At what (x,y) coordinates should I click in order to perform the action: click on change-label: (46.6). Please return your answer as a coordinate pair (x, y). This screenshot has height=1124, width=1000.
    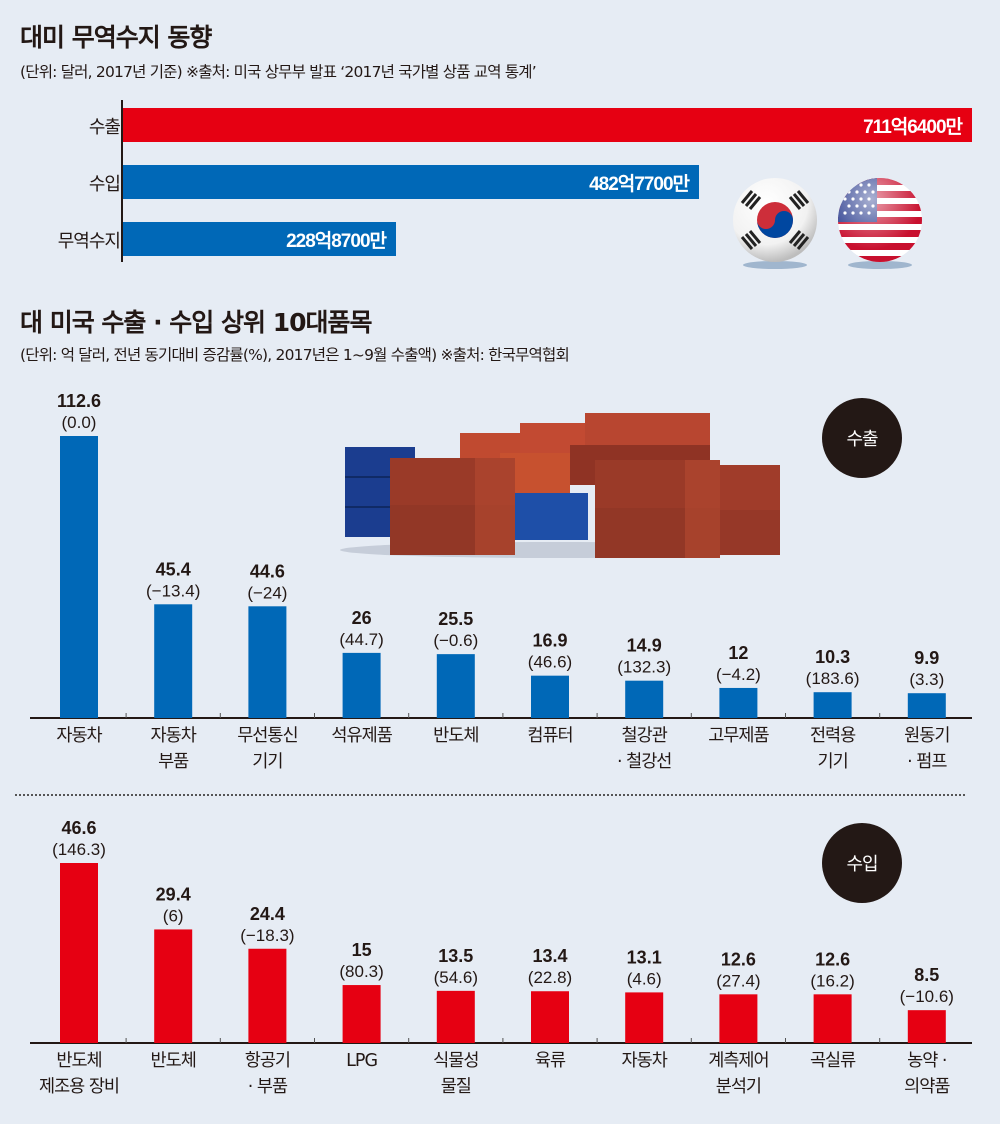
    Looking at the image, I should click on (550, 662).